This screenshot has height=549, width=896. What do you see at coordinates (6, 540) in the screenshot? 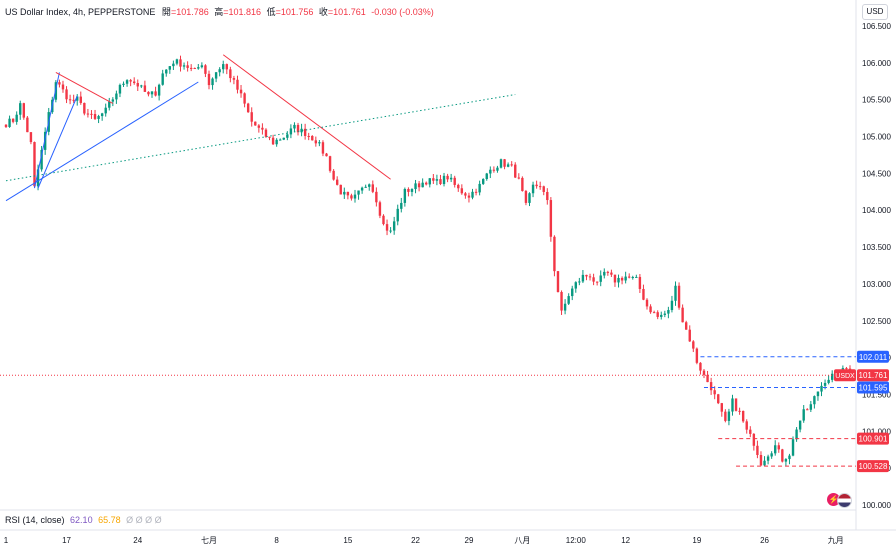
I see `x-tick-label: 1` at bounding box center [6, 540].